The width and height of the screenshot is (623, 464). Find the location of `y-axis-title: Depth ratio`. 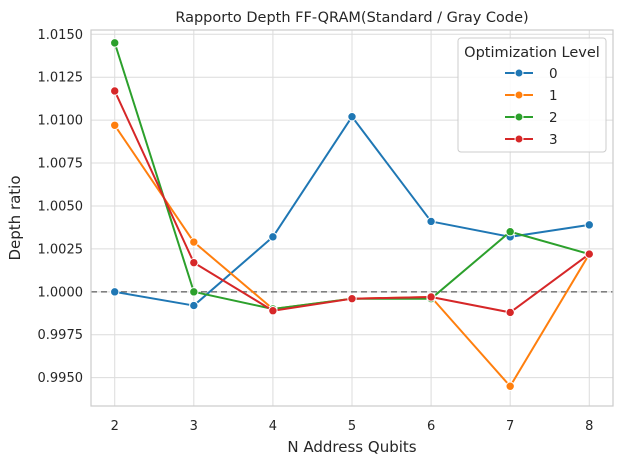

y-axis-title: Depth ratio is located at coordinates (15, 217).